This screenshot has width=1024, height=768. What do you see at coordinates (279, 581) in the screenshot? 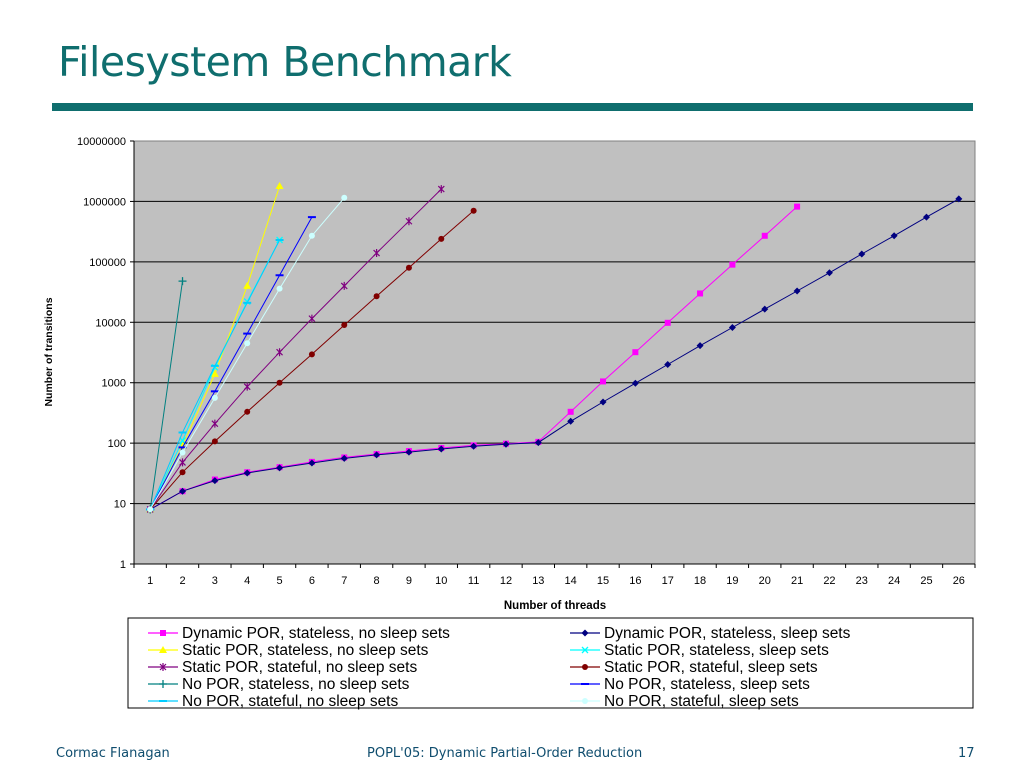
I see `x-tick-label: 5` at bounding box center [279, 581].